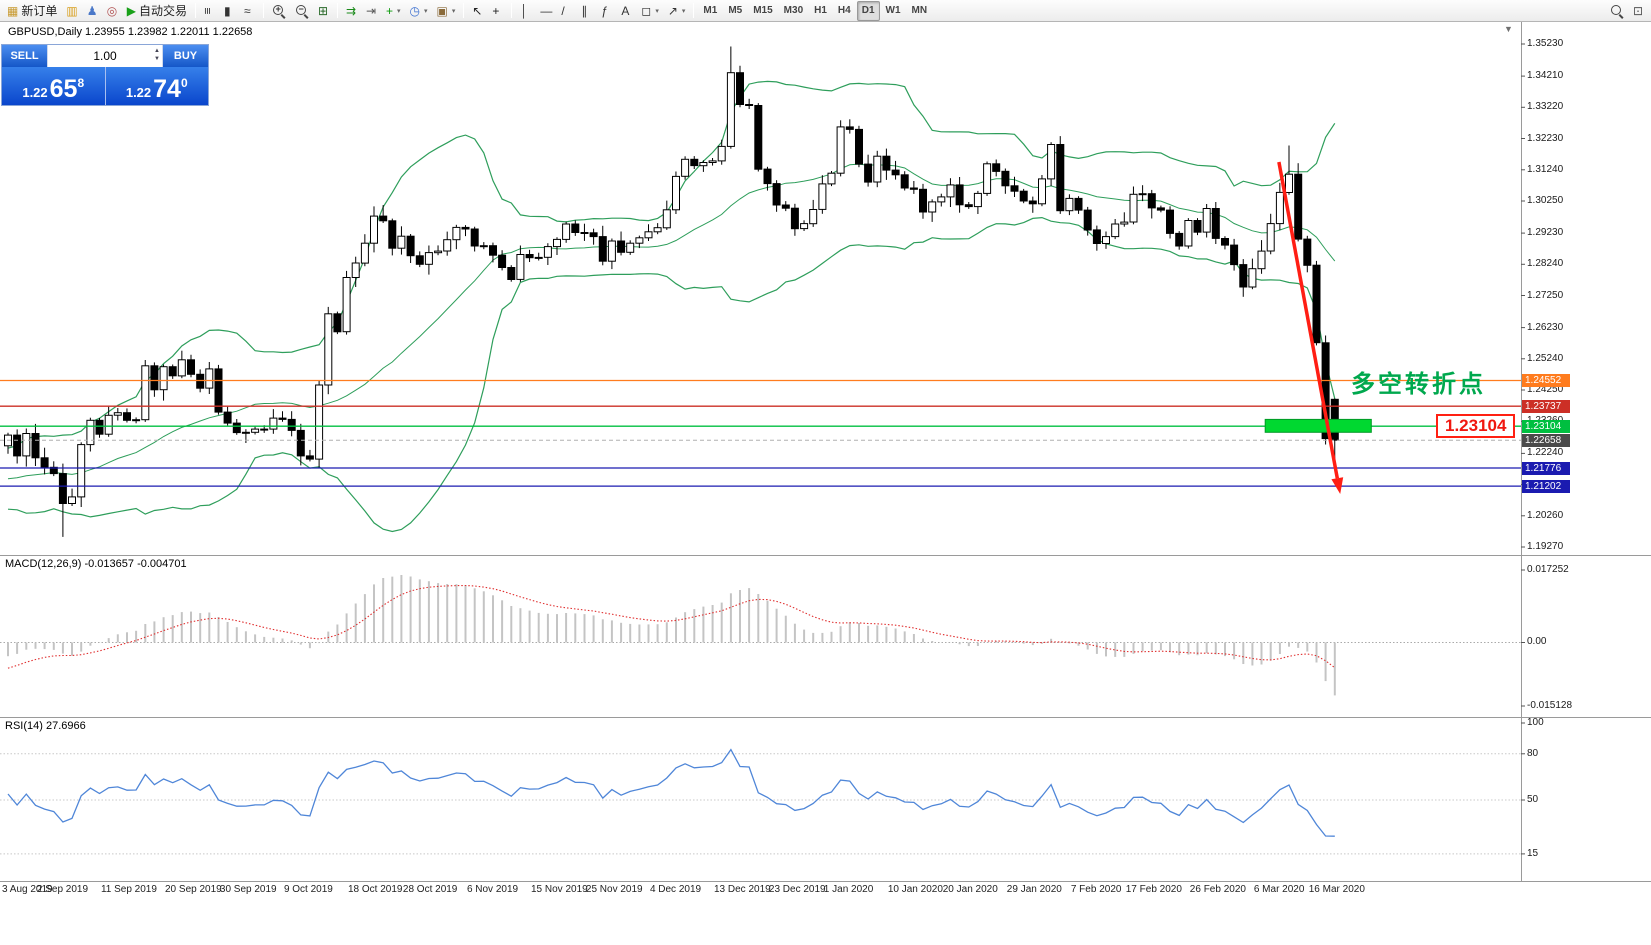  I want to click on vertical-line-button: │, so click(525, 11).